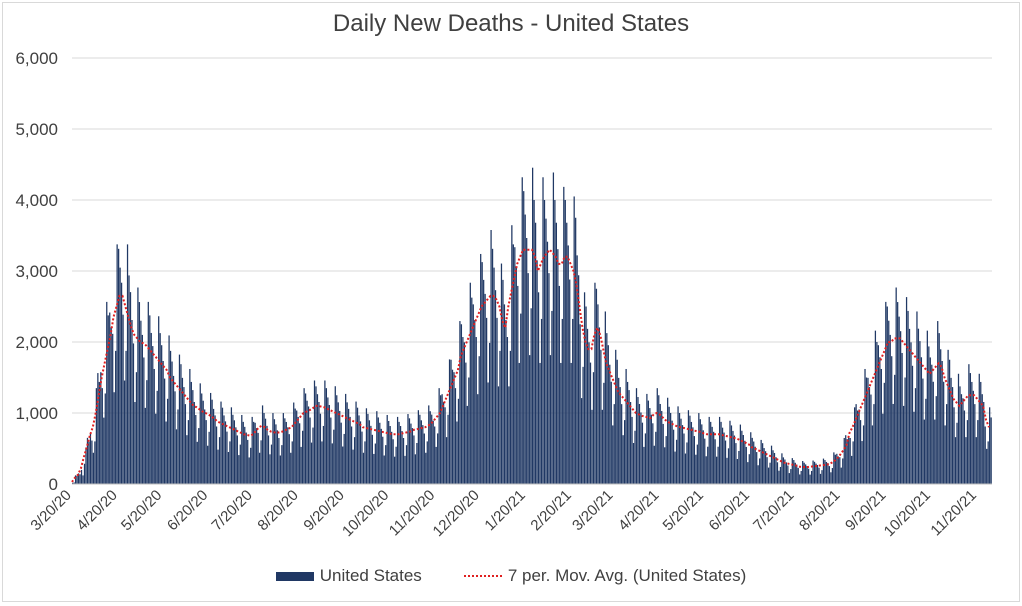 This screenshot has height=606, width=1022. Describe the element at coordinates (36, 200) in the screenshot. I see `y-tick-label: 4,000` at that location.